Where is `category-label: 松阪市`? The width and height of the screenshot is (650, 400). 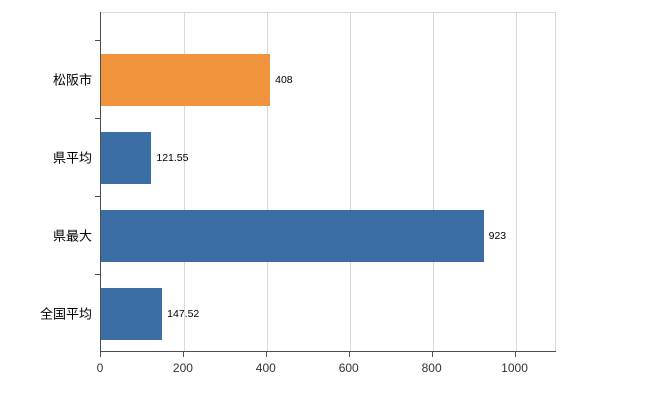 category-label: 松阪市 is located at coordinates (72, 80).